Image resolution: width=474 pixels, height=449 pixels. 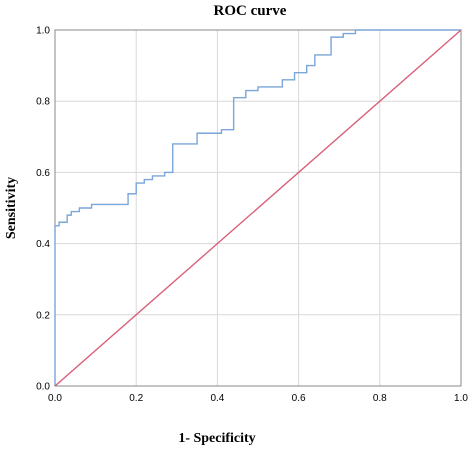 What do you see at coordinates (43, 173) in the screenshot?
I see `y-tick-label: 0.6` at bounding box center [43, 173].